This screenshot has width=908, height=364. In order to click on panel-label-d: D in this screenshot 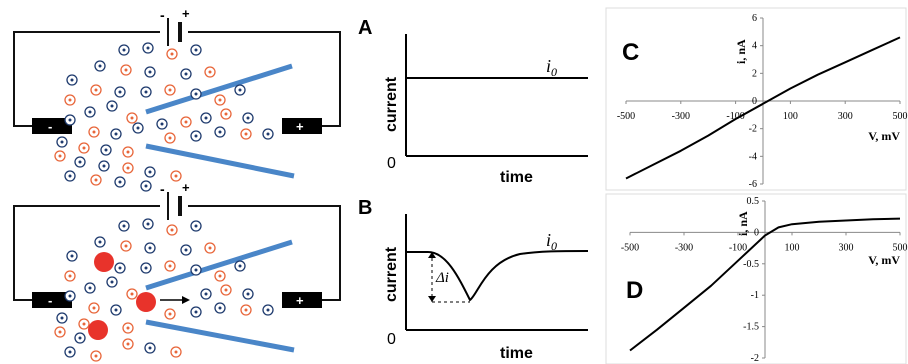, I will do `click(634, 290)`.